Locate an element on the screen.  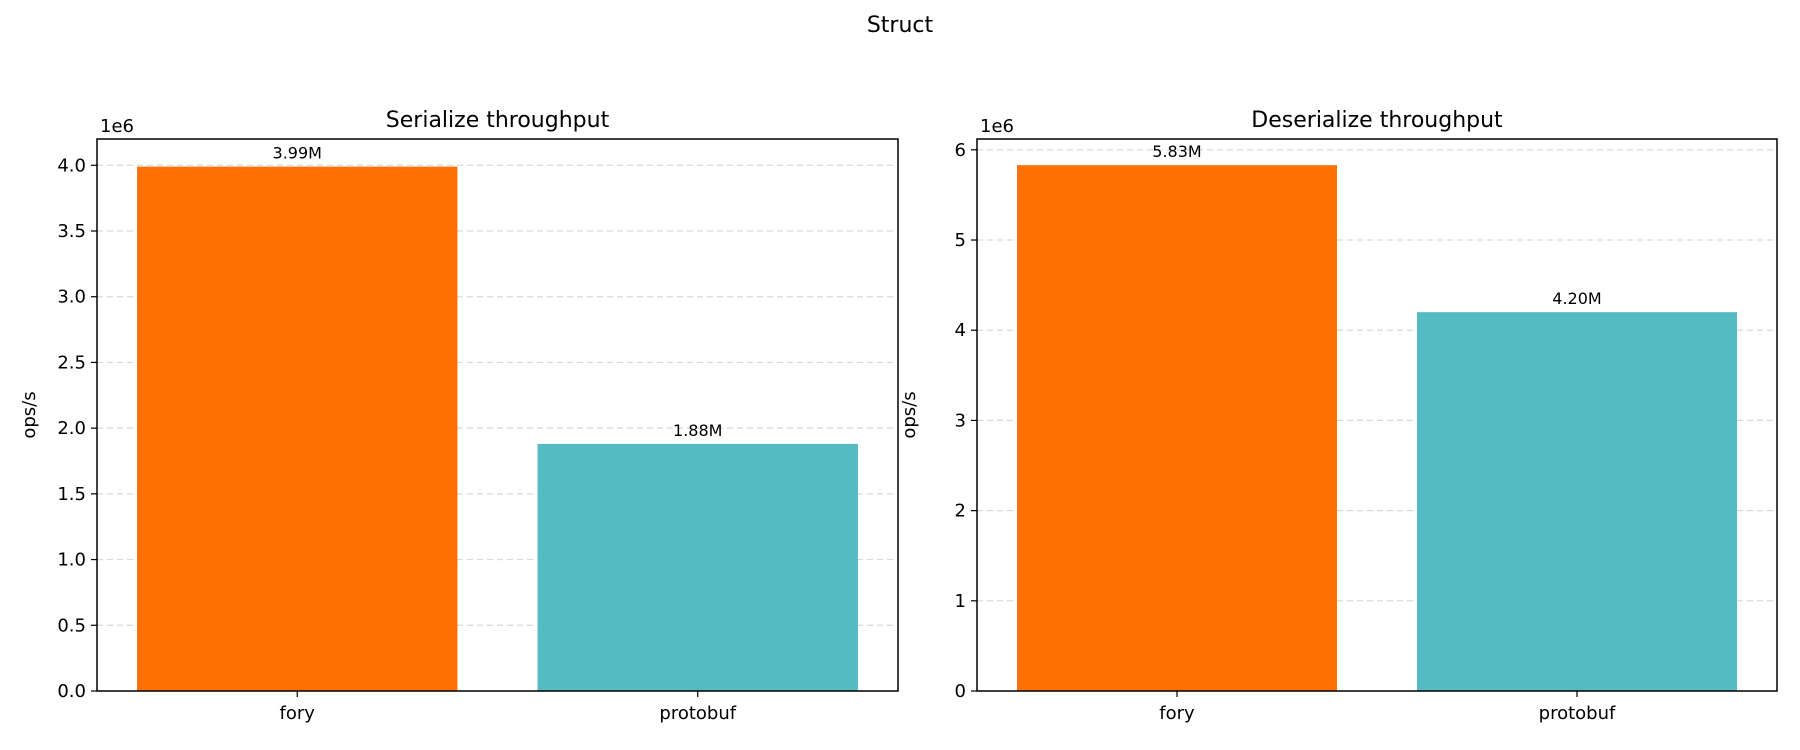
y-tick-label: 0.5 is located at coordinates (71, 625).